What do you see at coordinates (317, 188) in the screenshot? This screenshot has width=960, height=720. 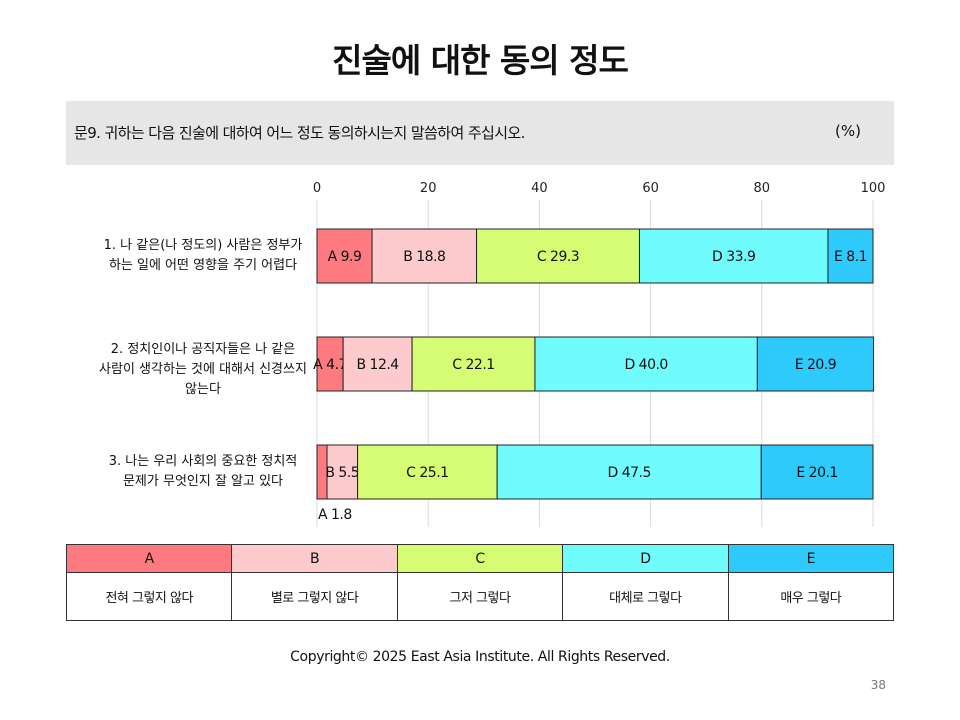 I see `x-tick-label: 0` at bounding box center [317, 188].